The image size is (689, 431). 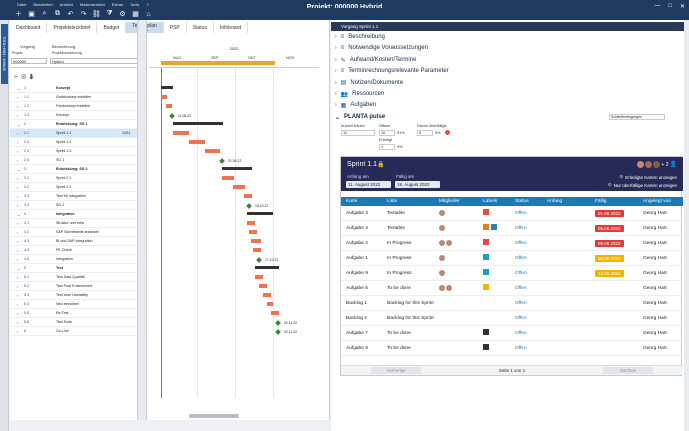 What do you see at coordinates (135, 14) in the screenshot?
I see `calendar-icon: ▦` at bounding box center [135, 14].